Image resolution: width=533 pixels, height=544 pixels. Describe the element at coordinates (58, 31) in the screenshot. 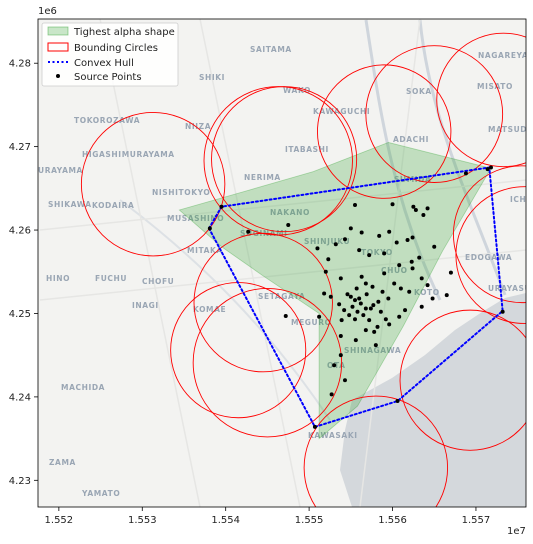

I see `legend-swatch-alpha` at that location.